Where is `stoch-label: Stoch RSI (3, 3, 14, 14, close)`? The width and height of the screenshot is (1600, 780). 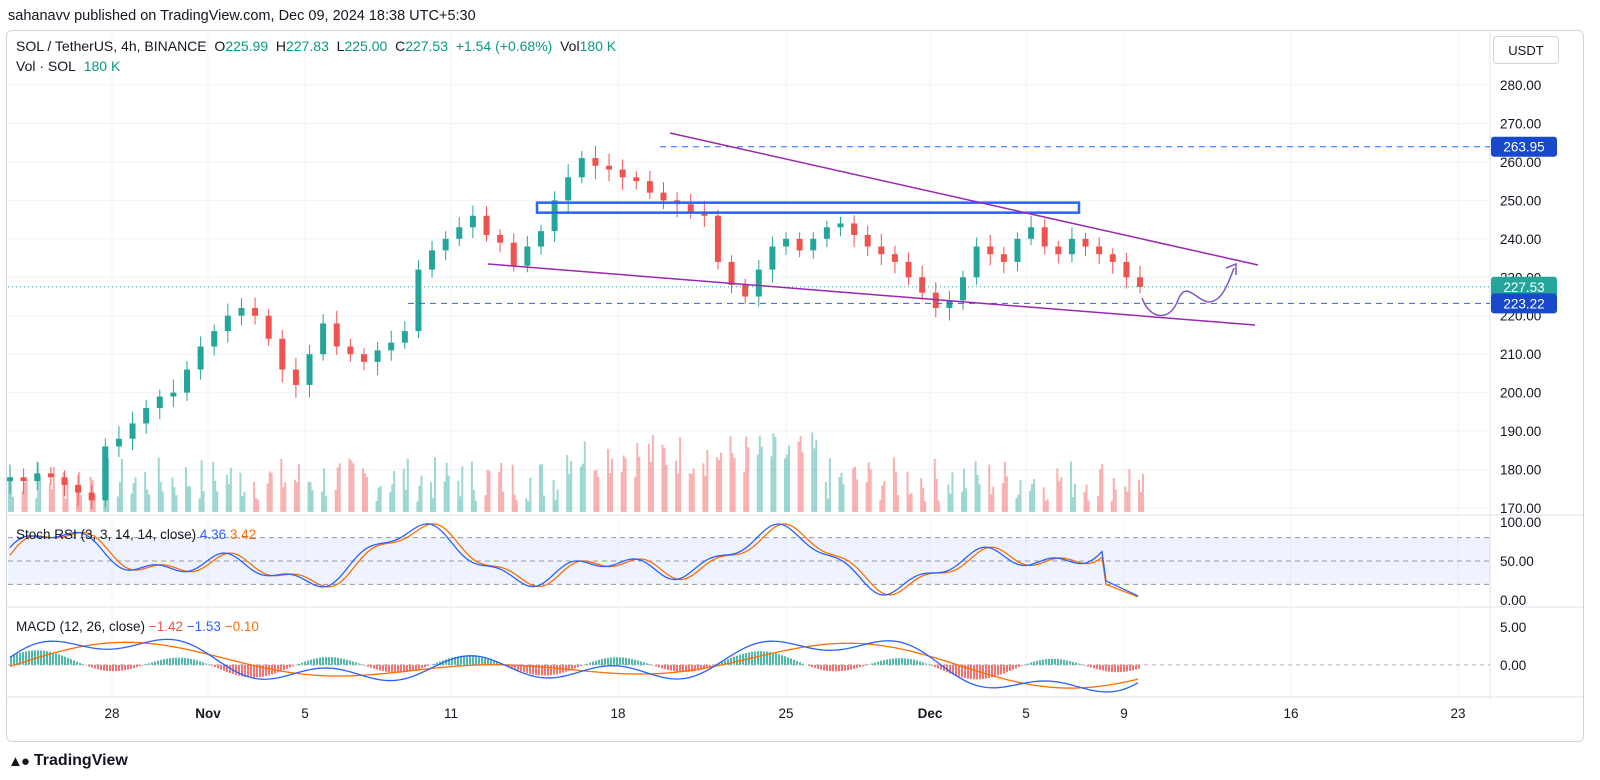
stoch-label: Stoch RSI (3, 3, 14, 14, close) is located at coordinates (106, 534).